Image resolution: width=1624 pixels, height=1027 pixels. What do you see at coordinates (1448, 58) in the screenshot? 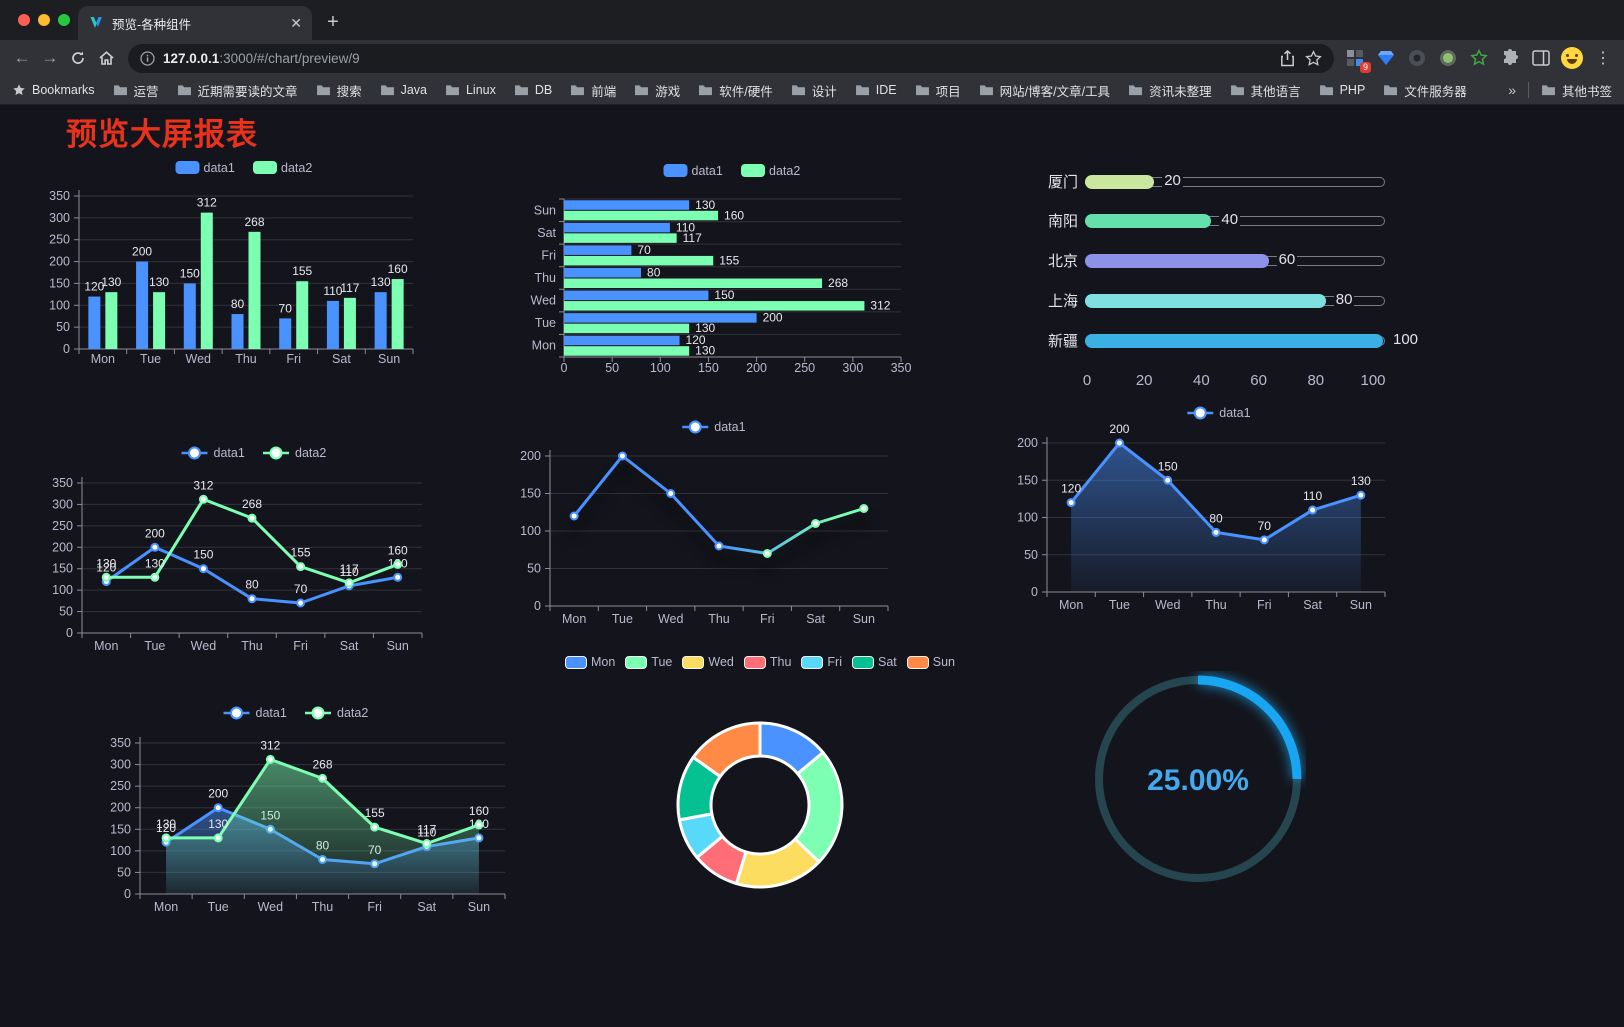
I see `green-dot-extension-icon` at bounding box center [1448, 58].